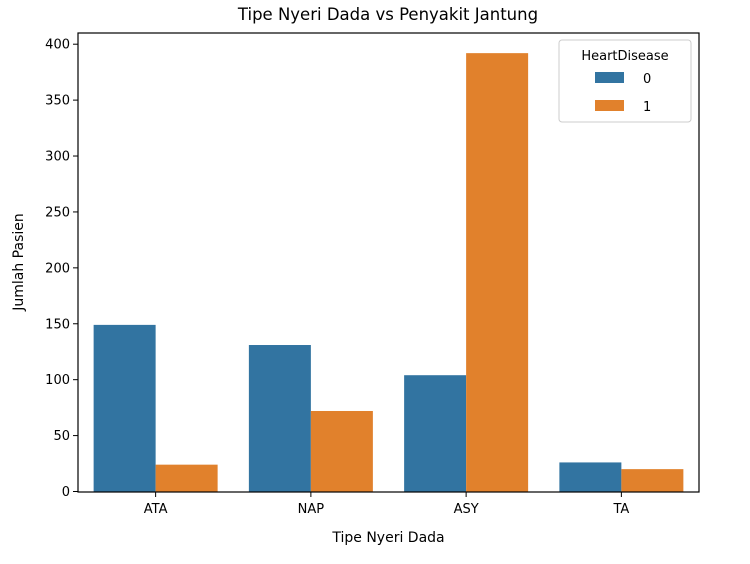 Image resolution: width=750 pixels, height=564 pixels. Describe the element at coordinates (647, 107) in the screenshot. I see `legend-label-1: 1` at that location.